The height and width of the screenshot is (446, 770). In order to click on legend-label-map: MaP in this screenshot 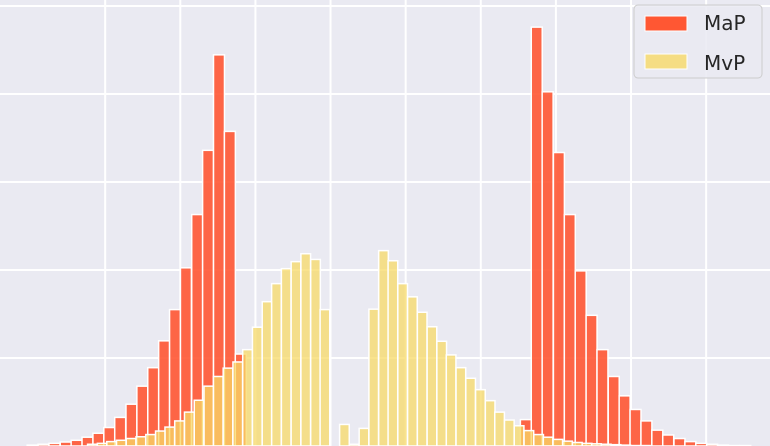, I will do `click(725, 23)`.